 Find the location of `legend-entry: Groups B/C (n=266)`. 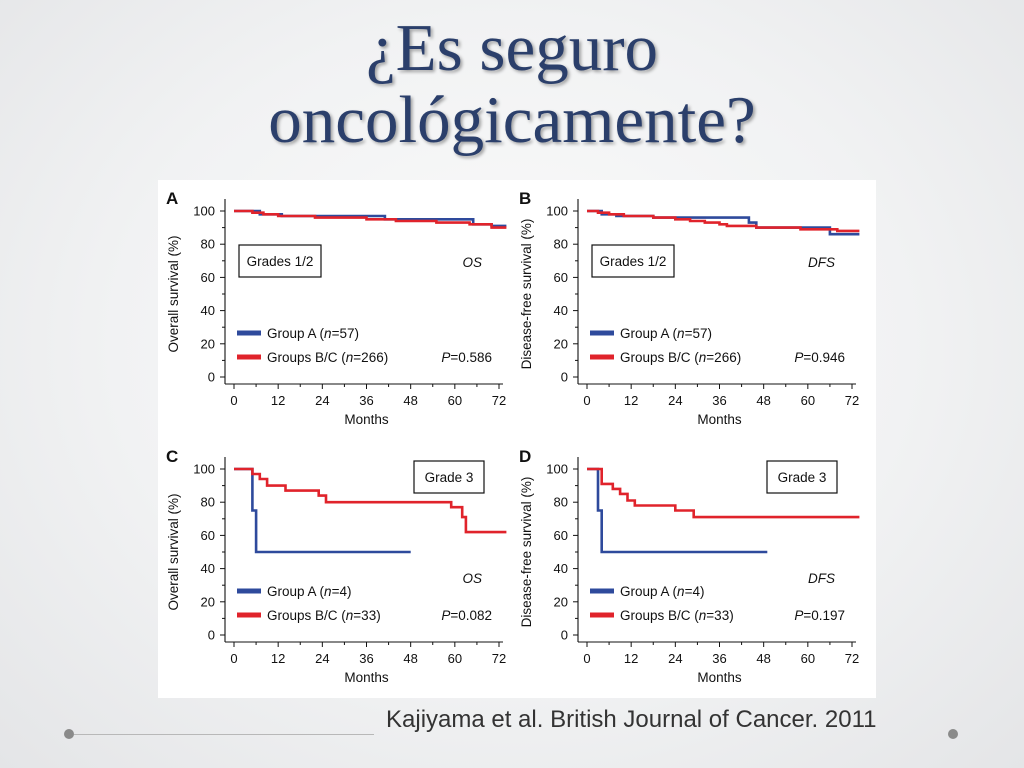

legend-entry: Groups B/C (n=266) is located at coordinates (327, 357).